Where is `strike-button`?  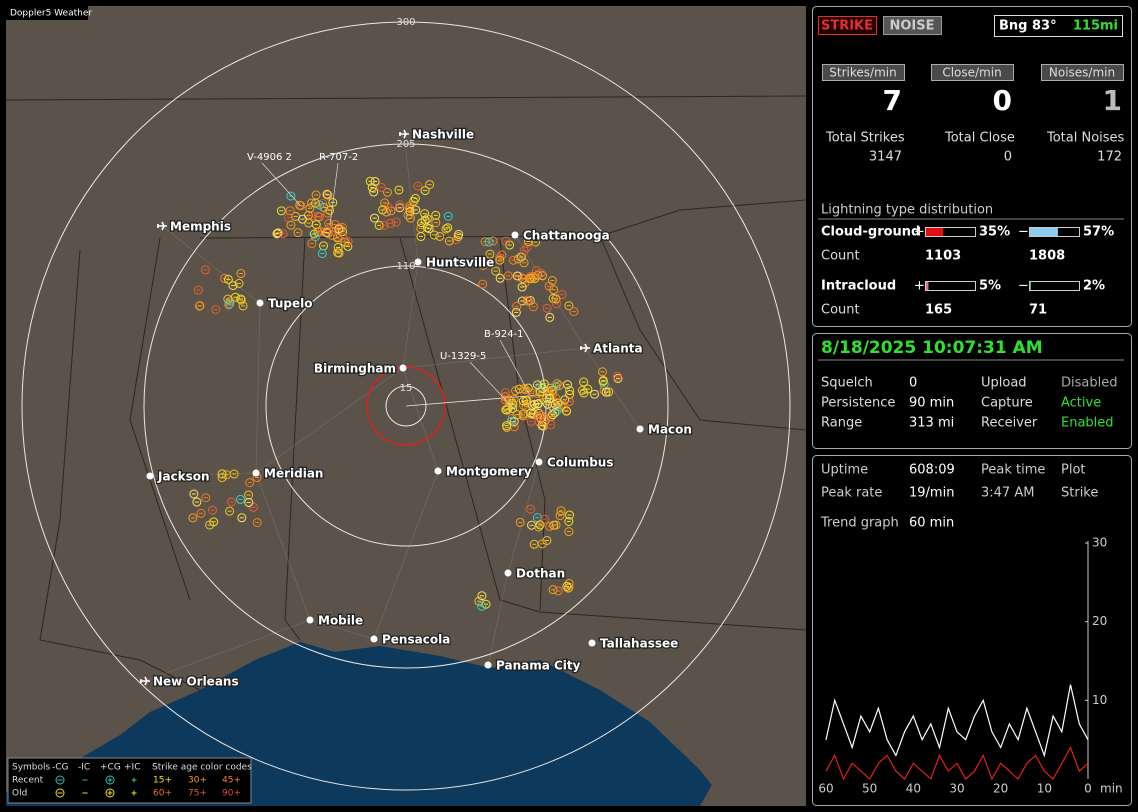 strike-button is located at coordinates (847, 25).